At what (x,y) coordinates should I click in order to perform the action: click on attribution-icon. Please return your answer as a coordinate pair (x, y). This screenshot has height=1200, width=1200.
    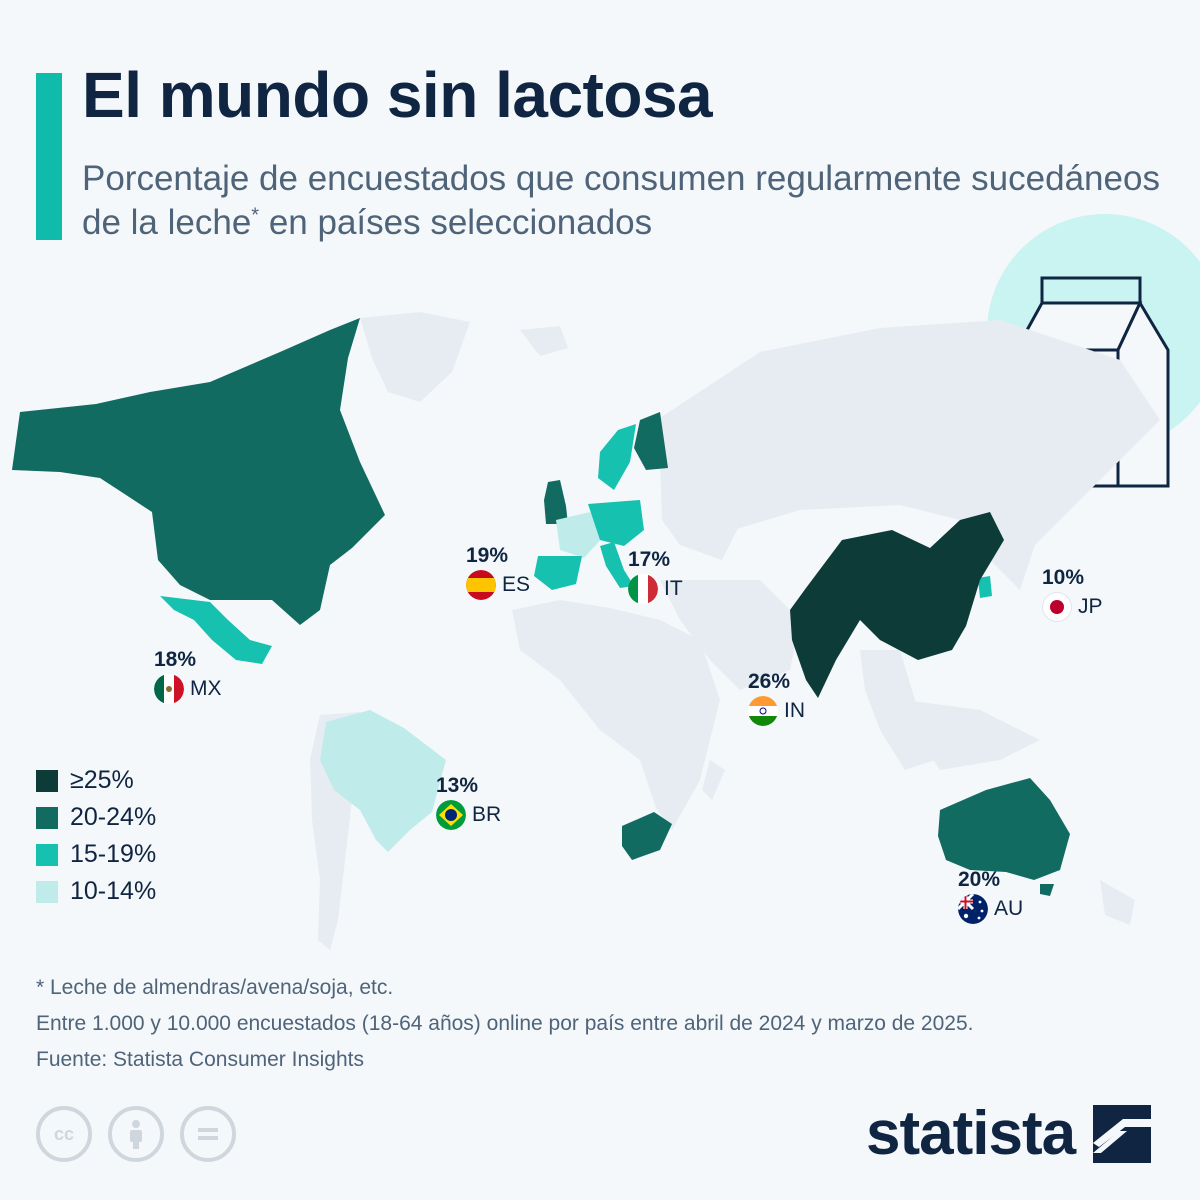
    Looking at the image, I should click on (136, 1134).